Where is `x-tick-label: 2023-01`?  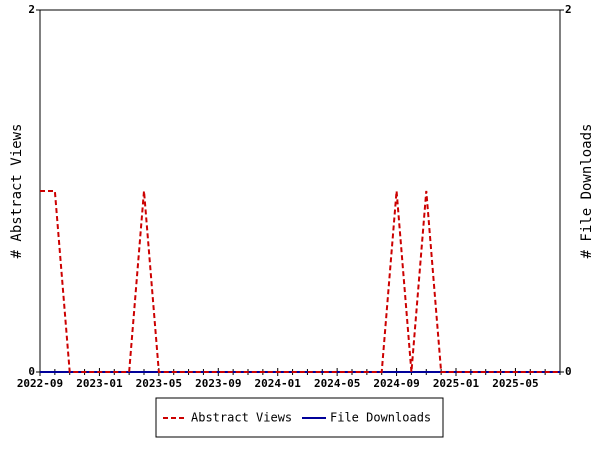
x-tick-label: 2023-01 is located at coordinates (99, 383).